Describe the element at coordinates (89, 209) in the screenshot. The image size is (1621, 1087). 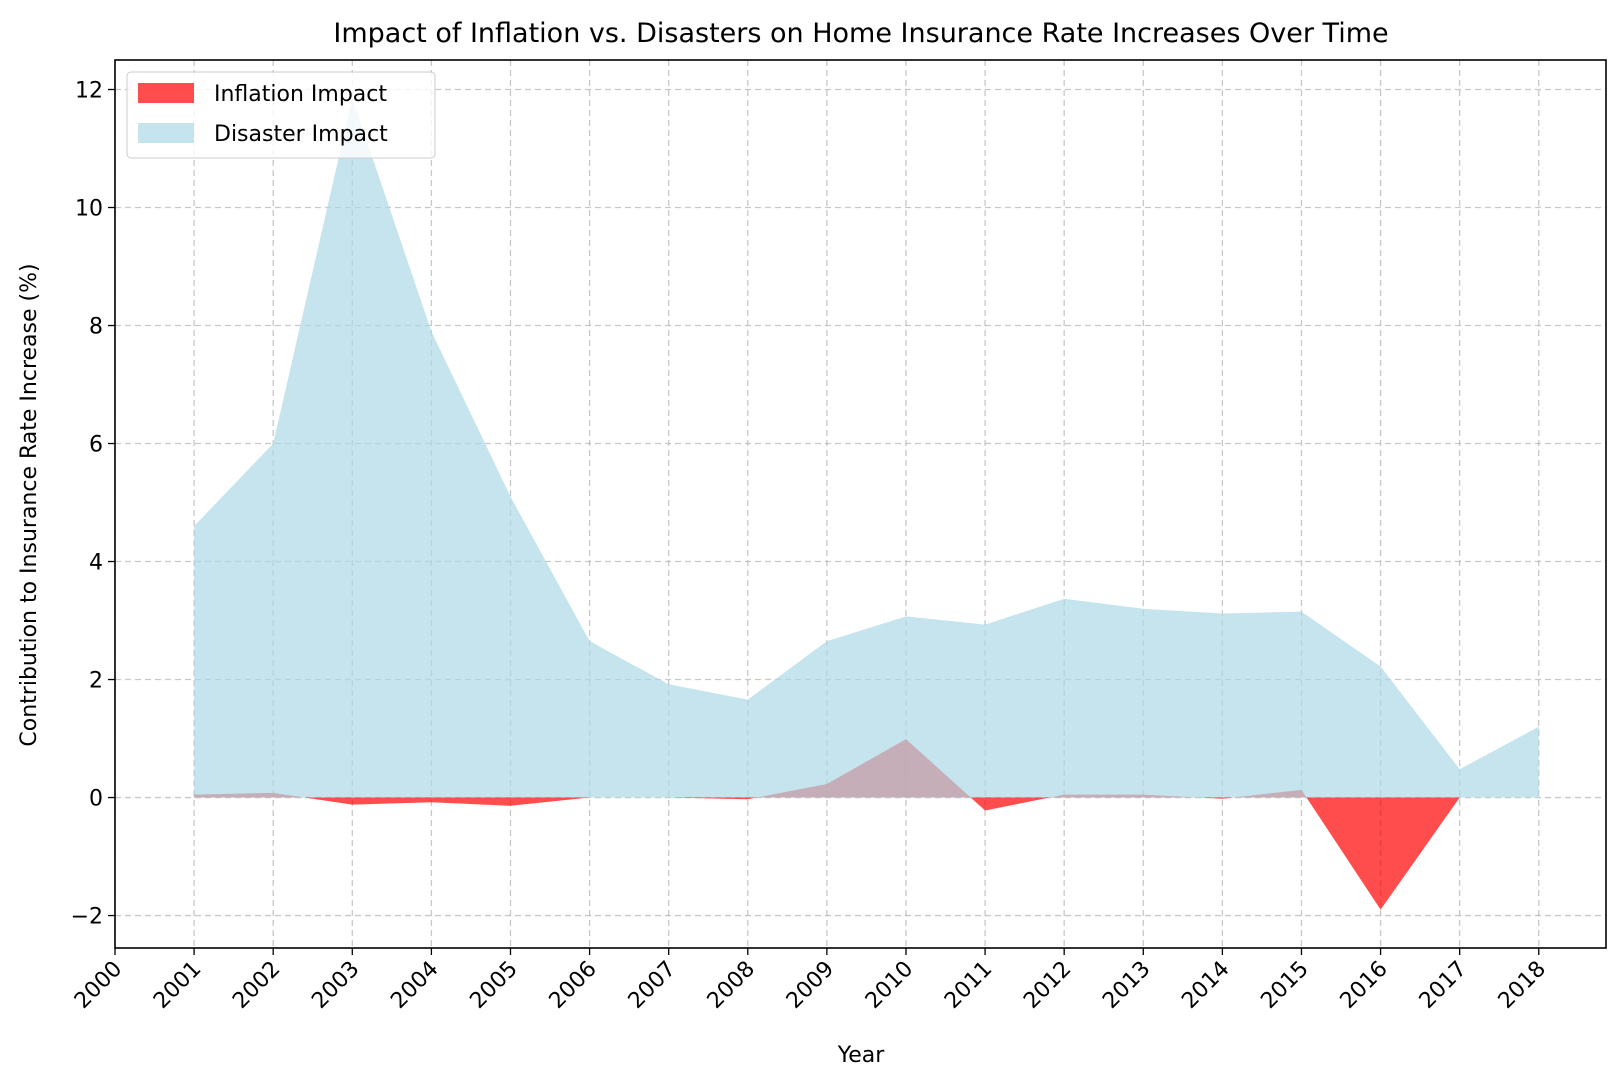
I see `y-tick-label-6: 10` at that location.